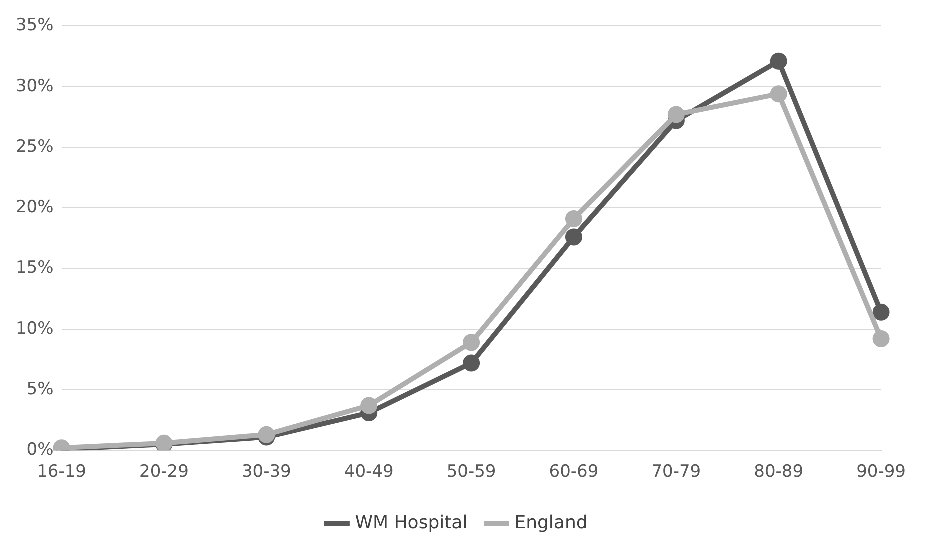 This screenshot has height=551, width=926. I want to click on y-tick-label: 10%, so click(35, 328).